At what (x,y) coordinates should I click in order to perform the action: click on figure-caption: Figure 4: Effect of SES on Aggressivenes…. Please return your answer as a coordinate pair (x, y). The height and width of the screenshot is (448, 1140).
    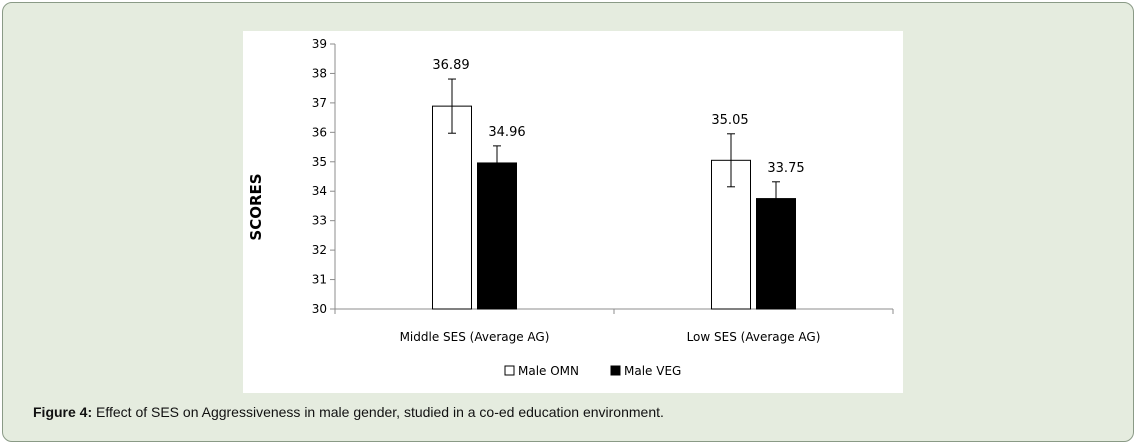
    Looking at the image, I should click on (573, 412).